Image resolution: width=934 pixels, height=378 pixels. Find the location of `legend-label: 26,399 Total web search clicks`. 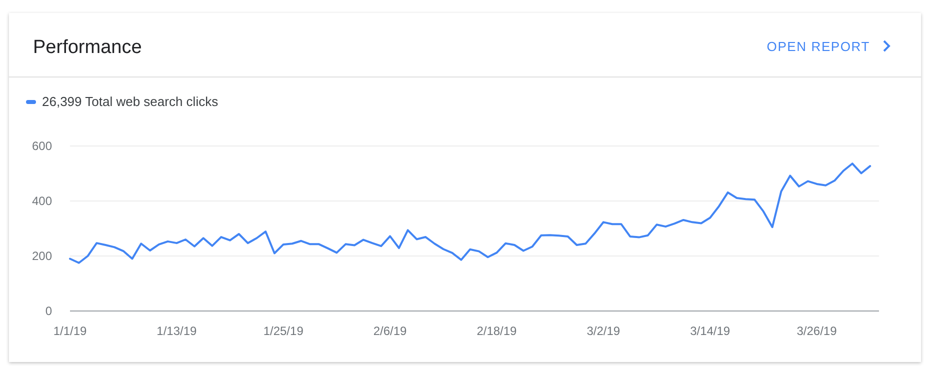

legend-label: 26,399 Total web search clicks is located at coordinates (130, 101).